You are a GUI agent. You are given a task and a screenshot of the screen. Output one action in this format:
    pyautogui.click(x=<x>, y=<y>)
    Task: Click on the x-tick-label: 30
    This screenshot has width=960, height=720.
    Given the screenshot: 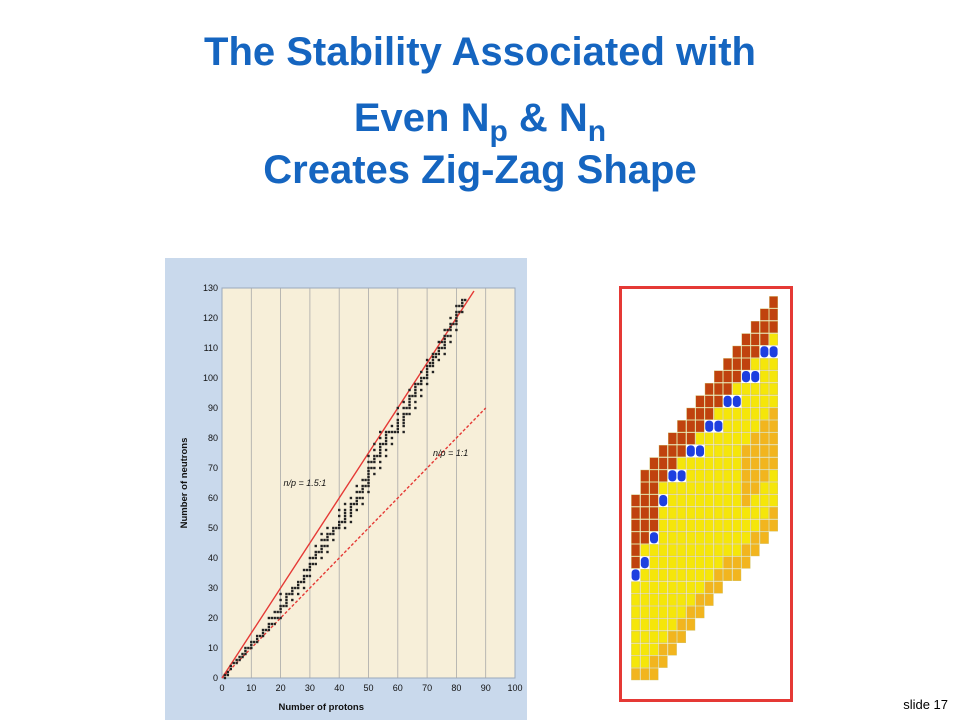 What is the action you would take?
    pyautogui.click(x=310, y=688)
    